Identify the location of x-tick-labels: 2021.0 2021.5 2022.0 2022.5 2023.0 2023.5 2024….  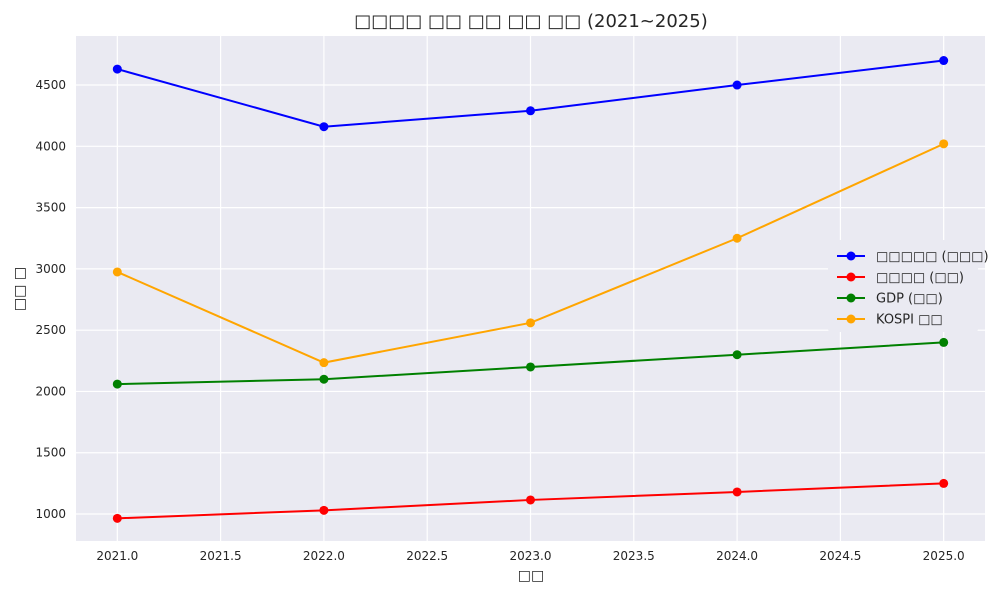
(530, 556).